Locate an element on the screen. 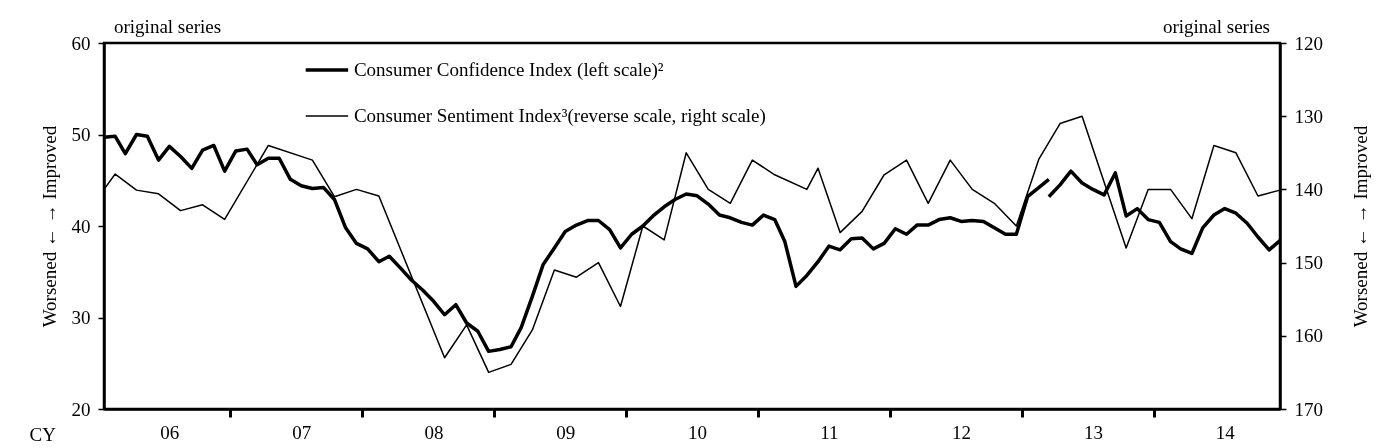 Image resolution: width=1389 pixels, height=448 pixels. y2-tick-label: 120 is located at coordinates (1308, 43).